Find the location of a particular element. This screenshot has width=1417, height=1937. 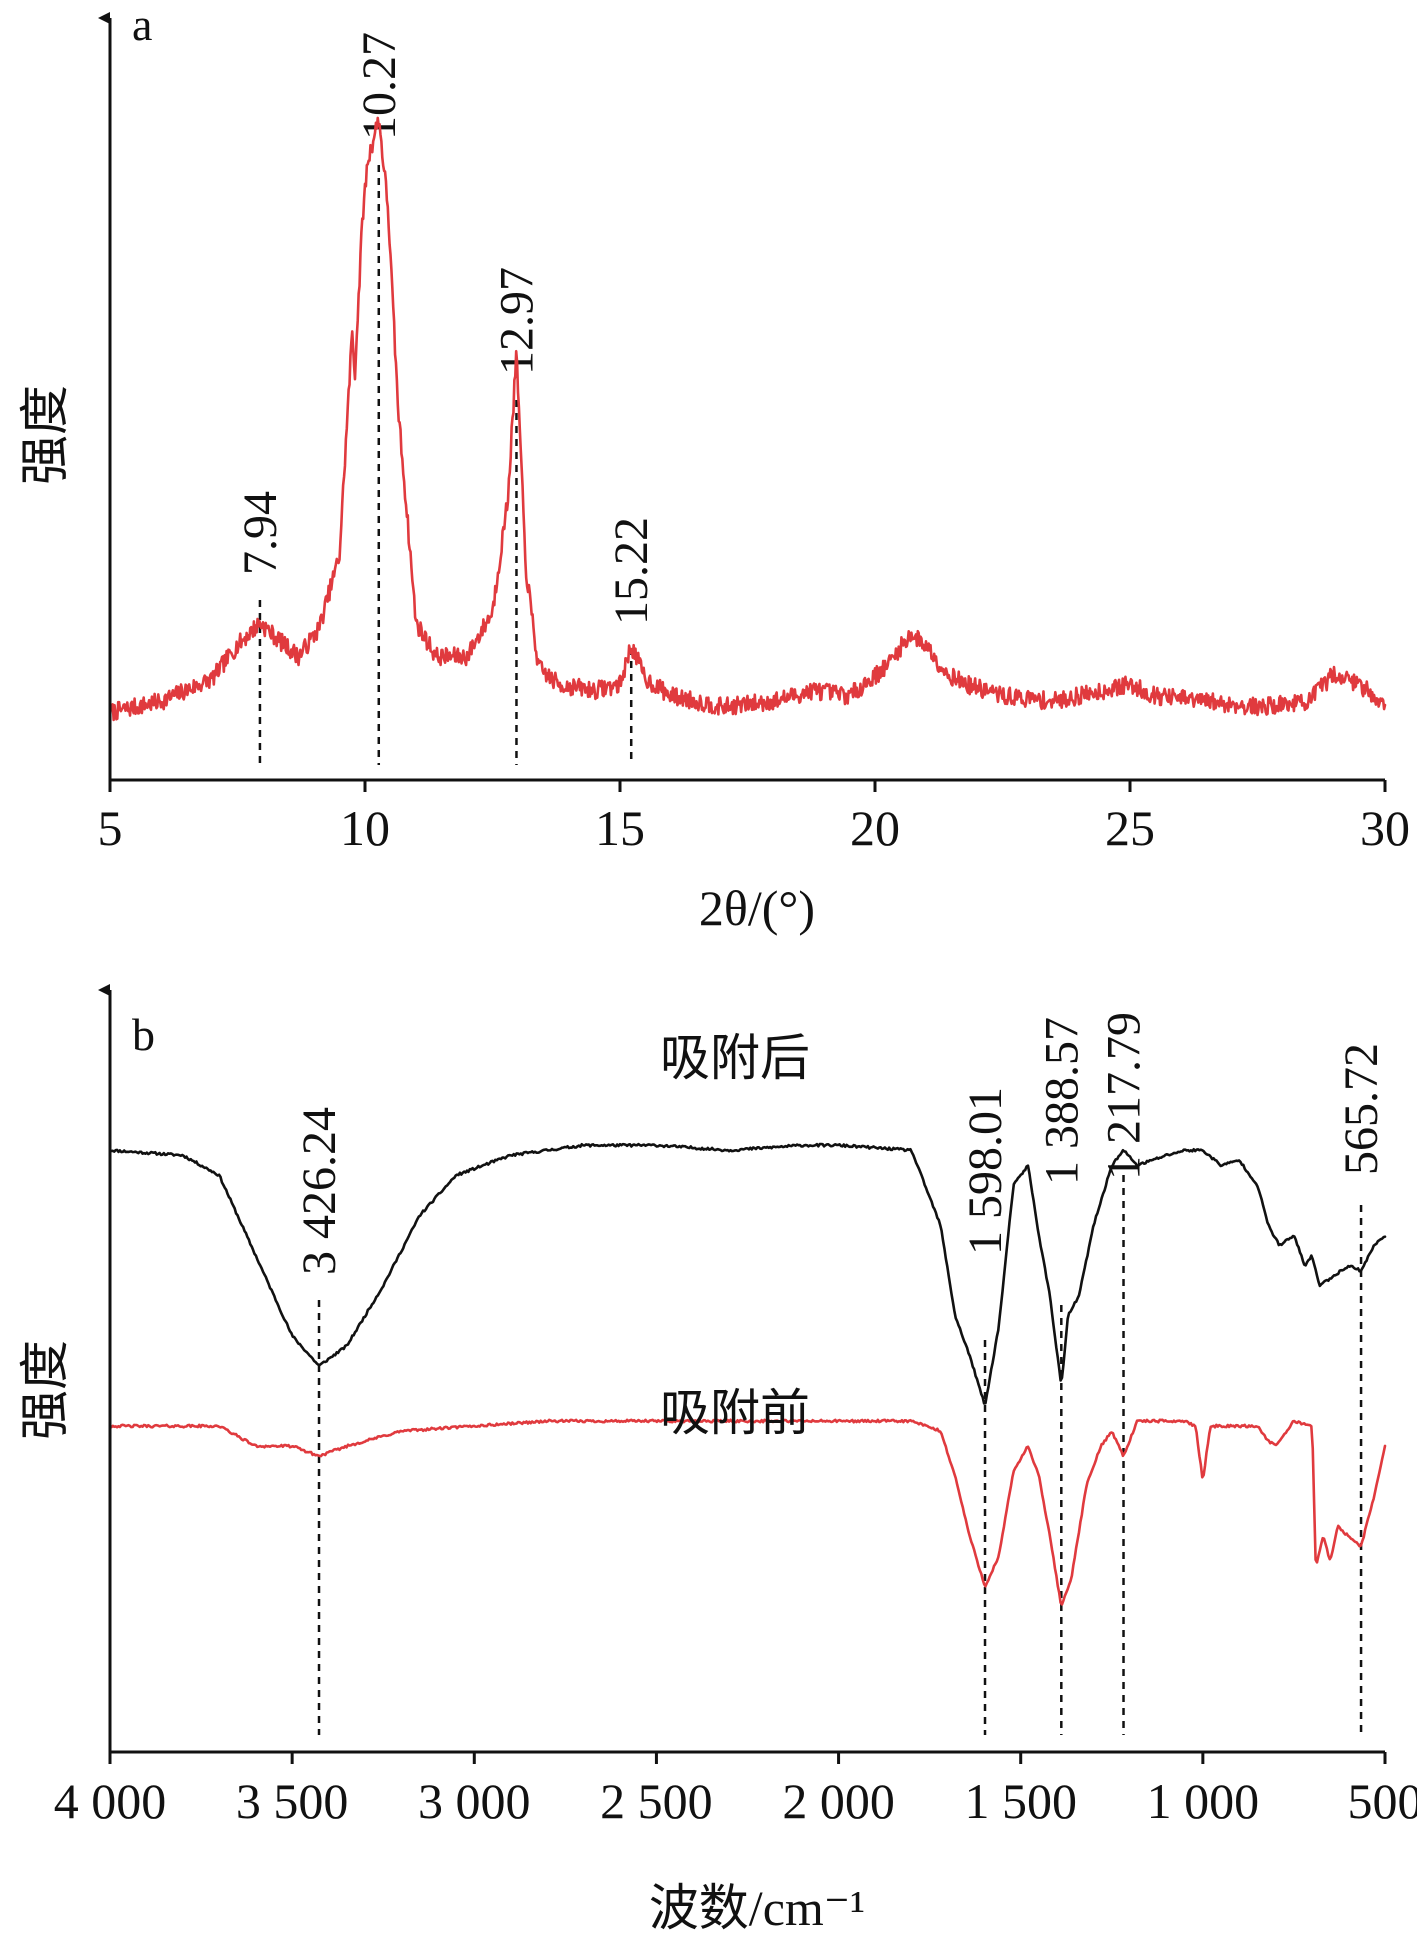

series-name-label: 吸附后 is located at coordinates (735, 1058).